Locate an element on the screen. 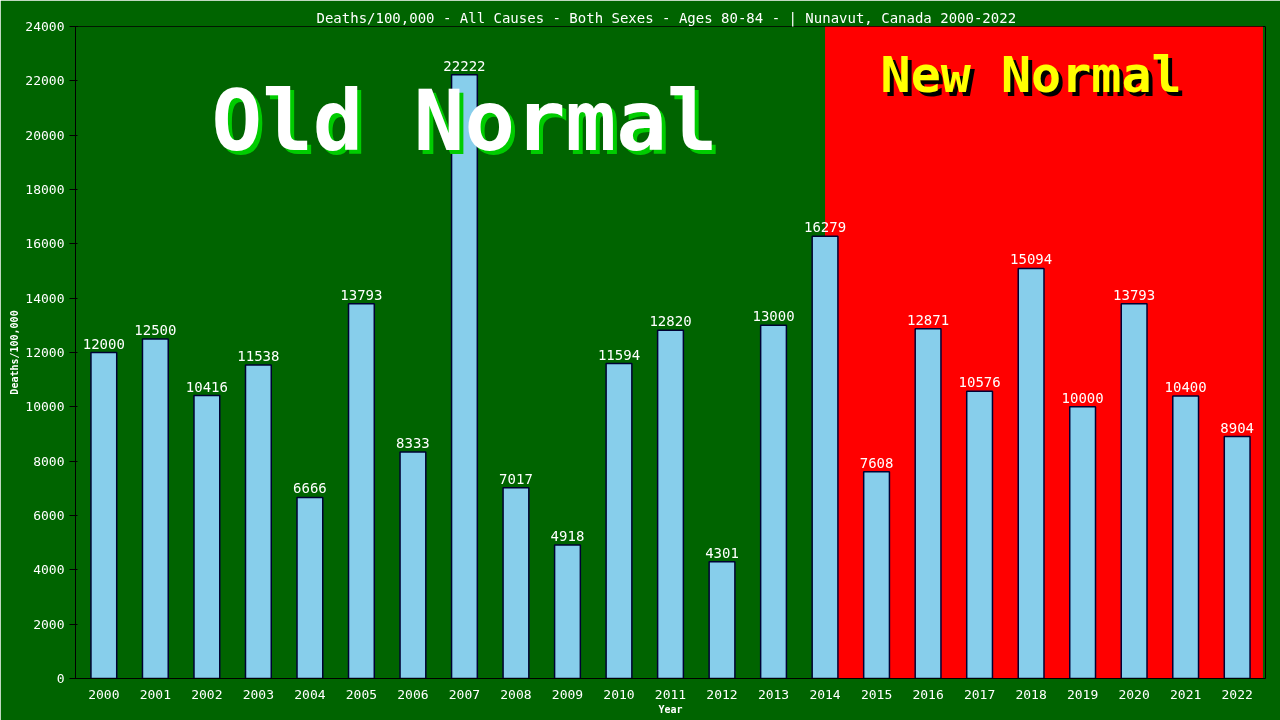  x-tick-label: 2018 is located at coordinates (1031, 694).